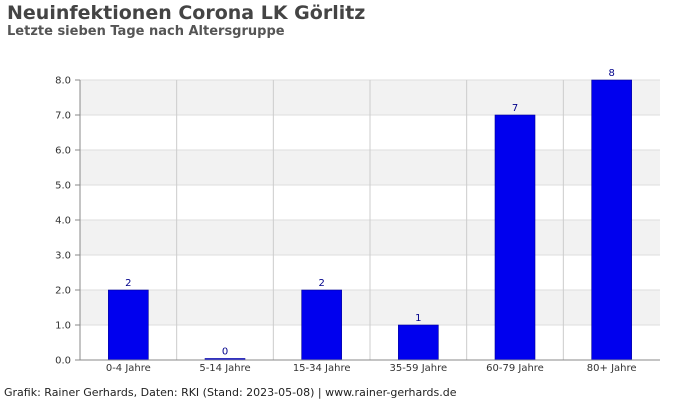 The height and width of the screenshot is (400, 700). What do you see at coordinates (225, 352) in the screenshot?
I see `data-label: 0` at bounding box center [225, 352].